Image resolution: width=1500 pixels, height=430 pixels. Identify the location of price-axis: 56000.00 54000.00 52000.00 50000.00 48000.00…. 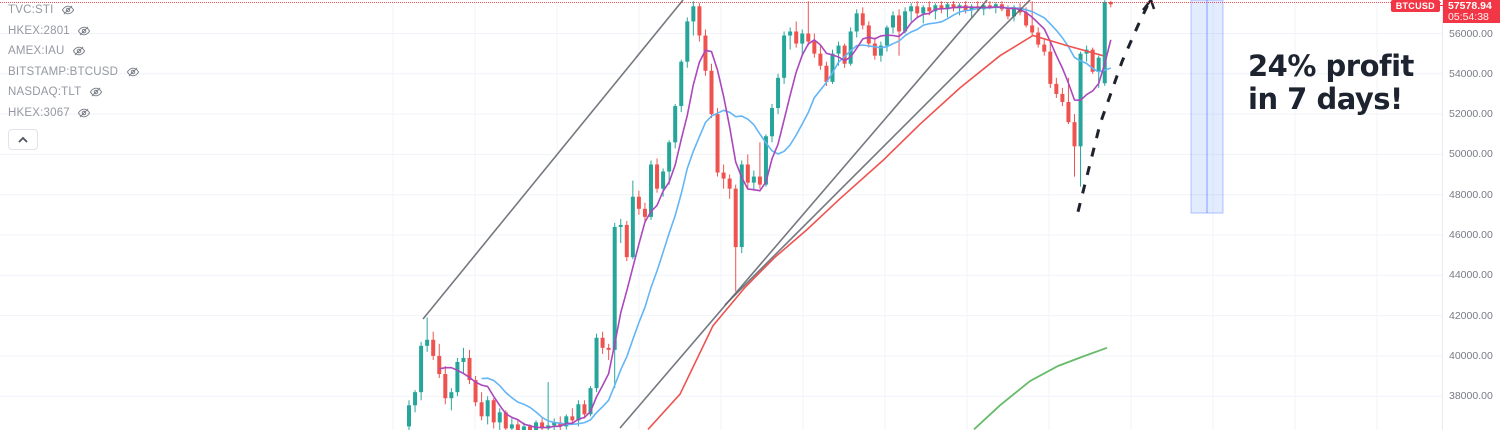
(1471, 215).